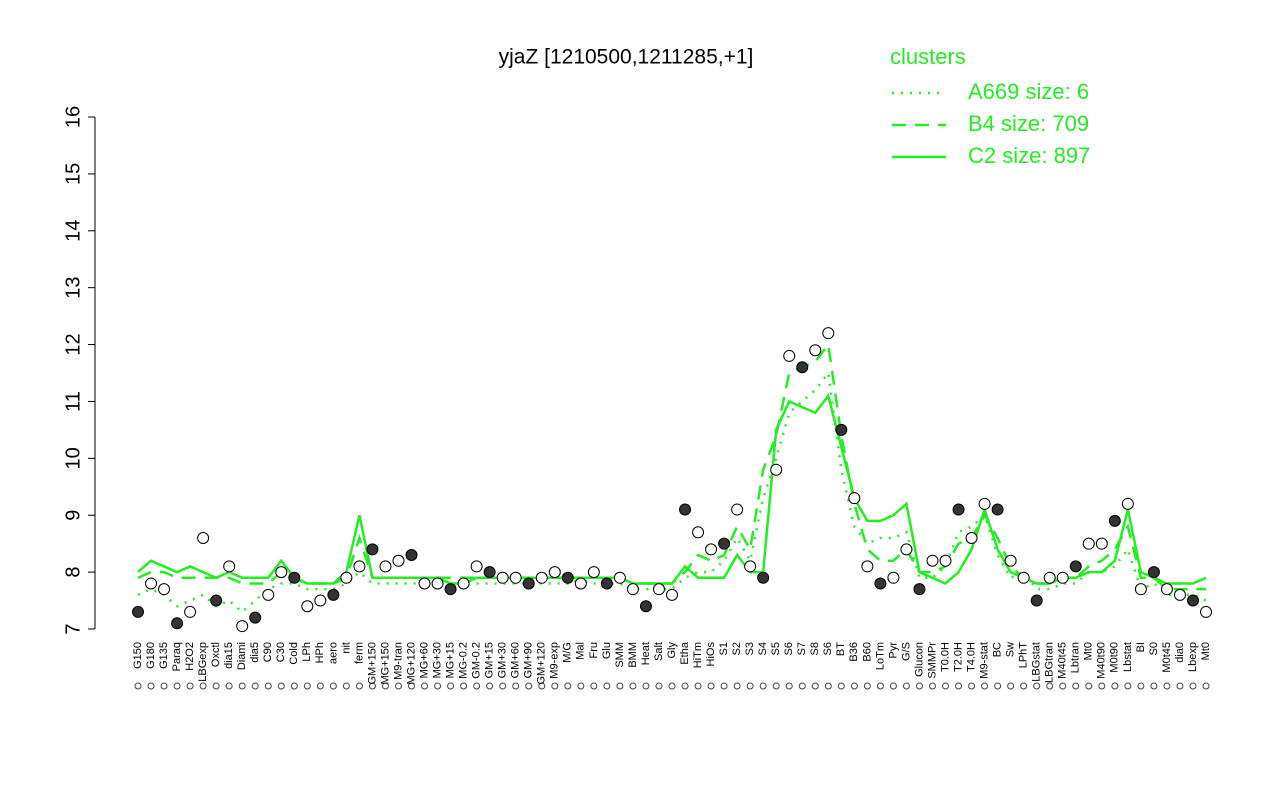 Image resolution: width=1280 pixels, height=800 pixels. Describe the element at coordinates (880, 656) in the screenshot. I see `x-tick-label: LoTm` at that location.